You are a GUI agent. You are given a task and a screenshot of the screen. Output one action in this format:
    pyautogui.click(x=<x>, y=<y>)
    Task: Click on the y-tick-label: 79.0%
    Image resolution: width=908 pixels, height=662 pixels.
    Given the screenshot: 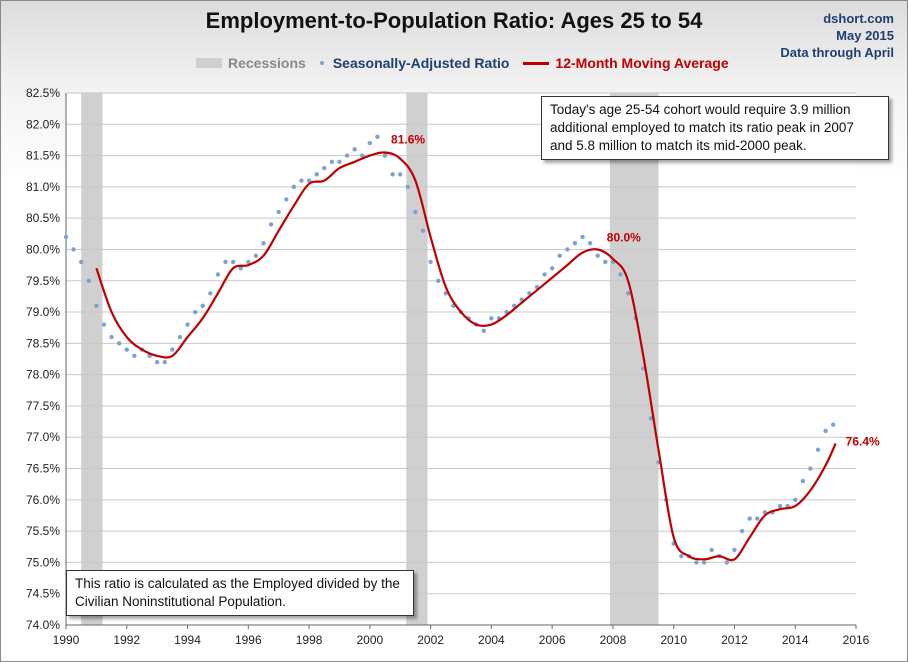 What is the action you would take?
    pyautogui.click(x=43, y=312)
    